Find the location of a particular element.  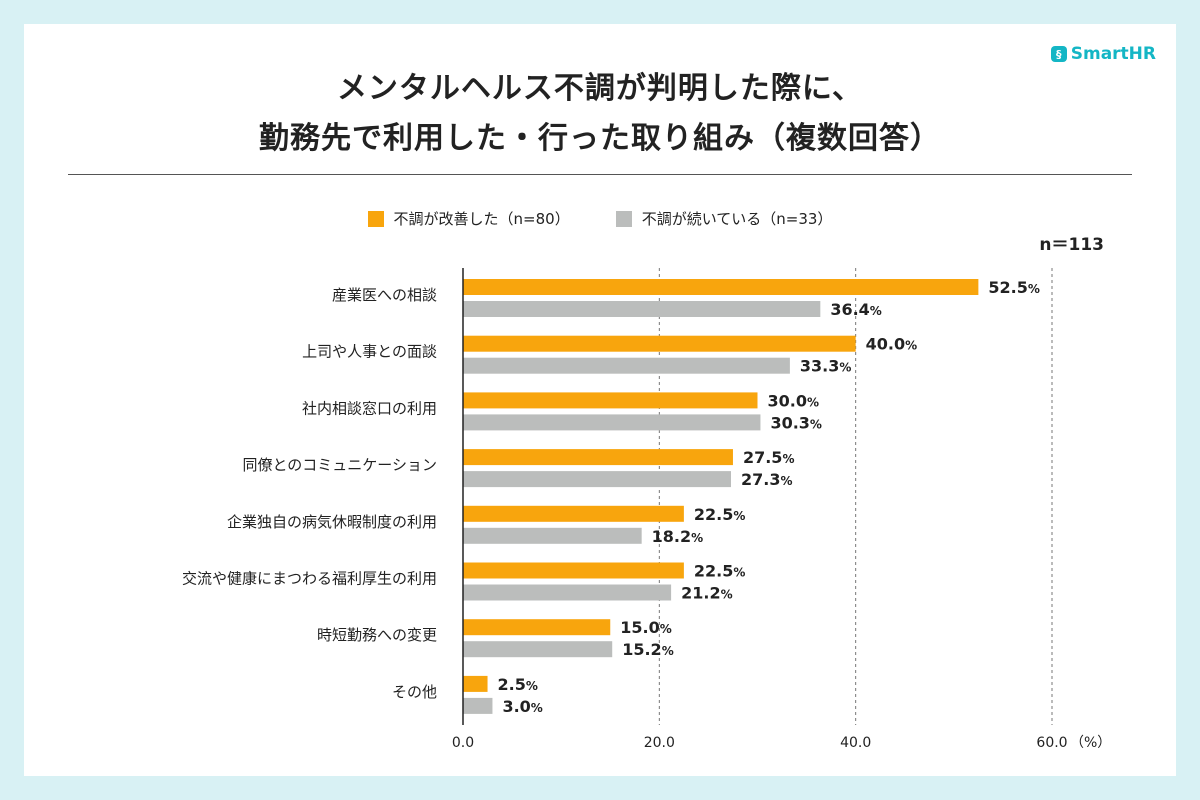

value-label-1-1: 33.3% is located at coordinates (826, 366).